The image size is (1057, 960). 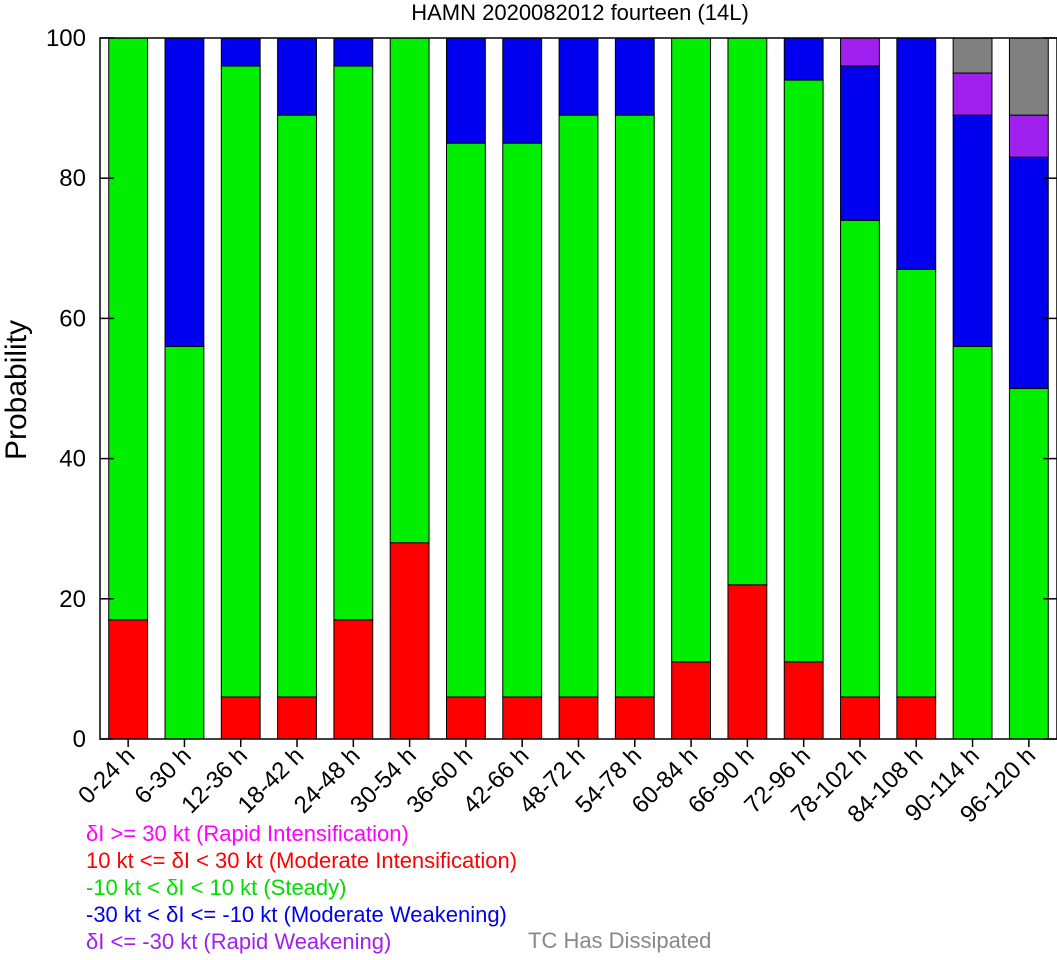 I want to click on bar-segment-moderate-intensification-30-54h, so click(x=409, y=641).